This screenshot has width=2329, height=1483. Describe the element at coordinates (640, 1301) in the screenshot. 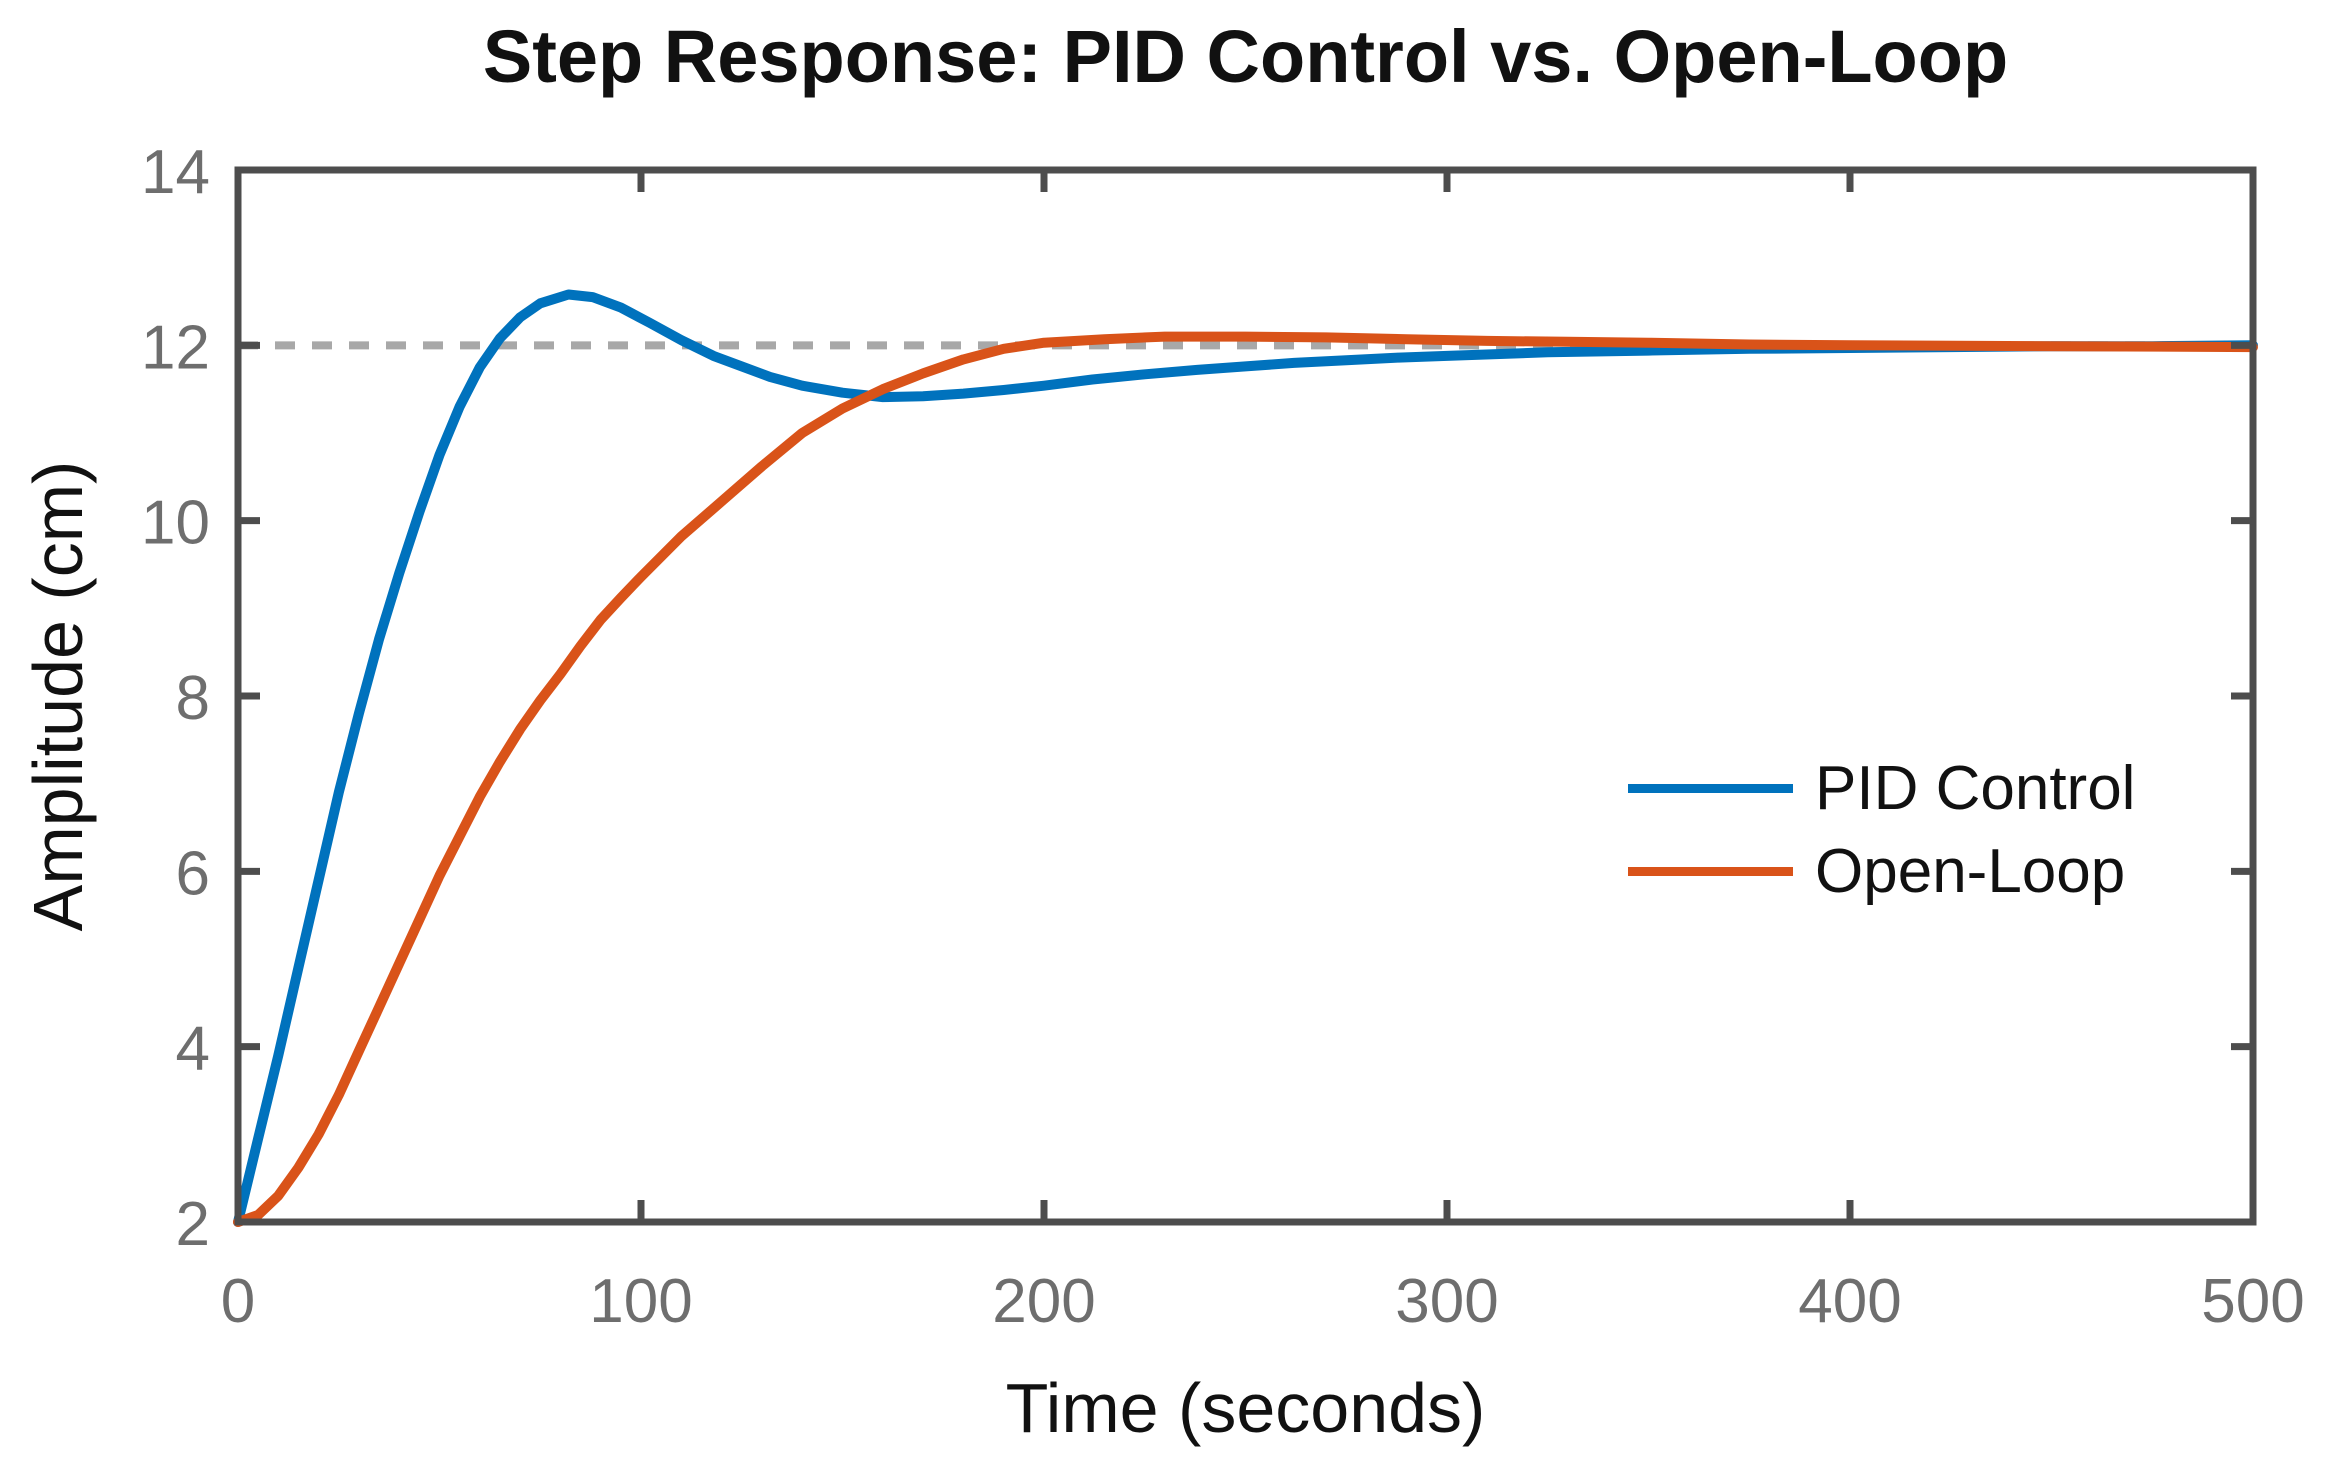

I see `x-tick-label: 100` at that location.